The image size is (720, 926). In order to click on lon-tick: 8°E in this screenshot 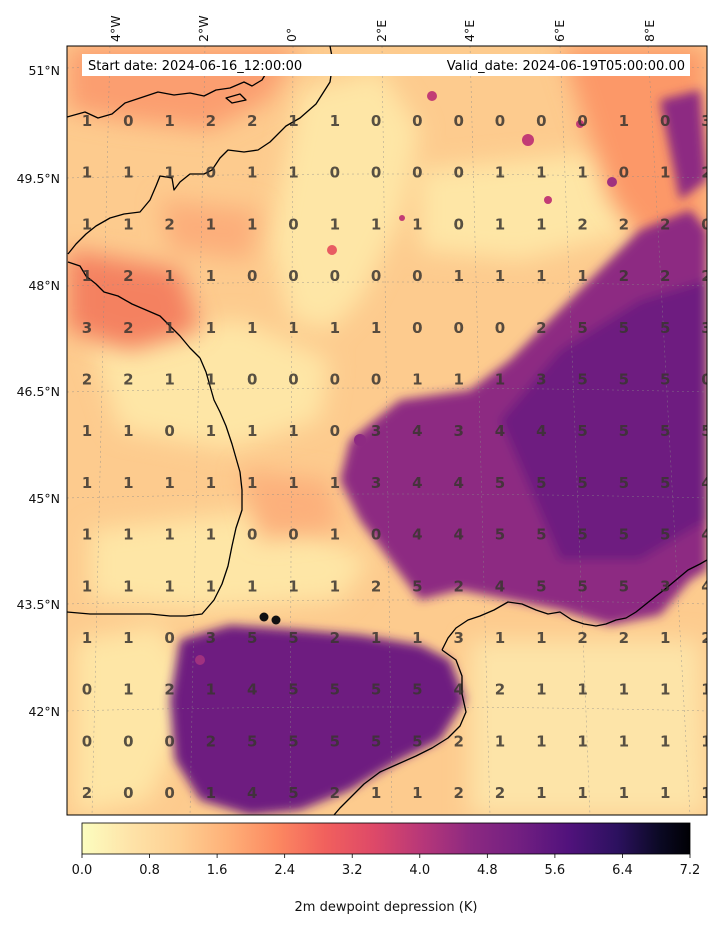, I will do `click(649, 31)`.